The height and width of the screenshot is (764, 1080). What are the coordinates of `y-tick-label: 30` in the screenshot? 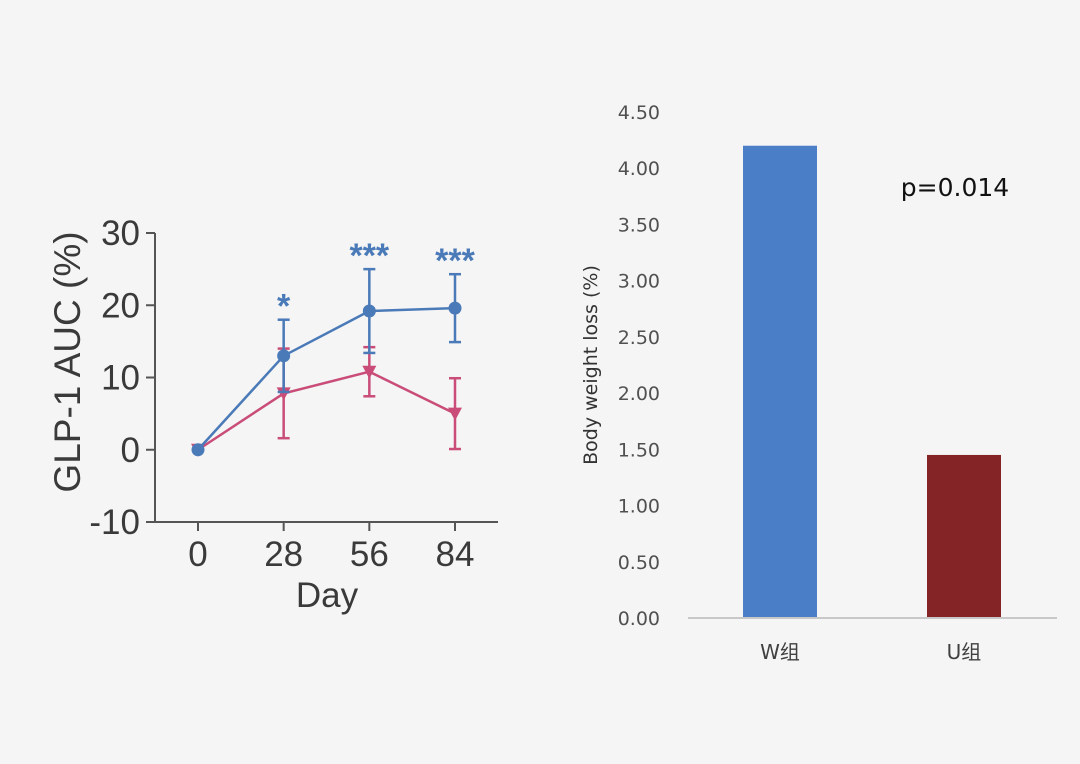 It's located at (120, 233).